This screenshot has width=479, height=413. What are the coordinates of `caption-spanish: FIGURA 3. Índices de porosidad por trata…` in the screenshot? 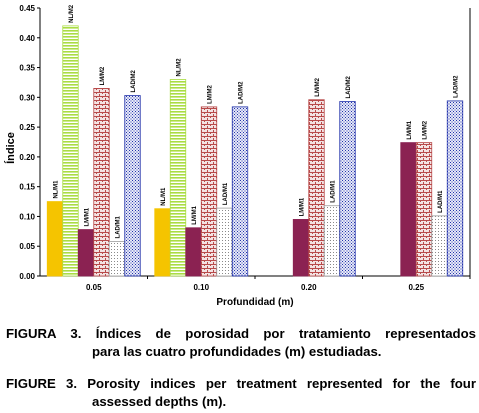 It's located at (241, 343).